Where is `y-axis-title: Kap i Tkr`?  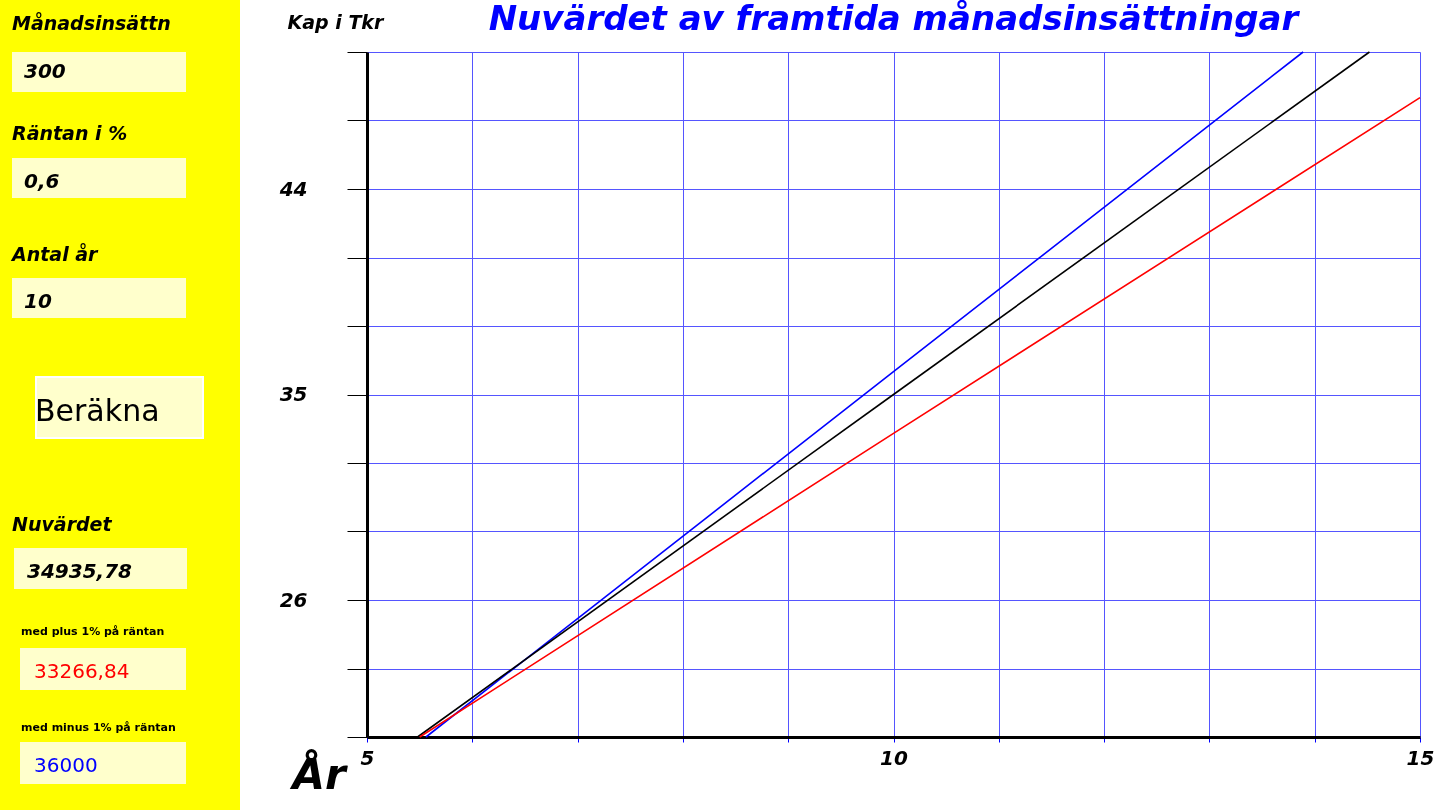 y-axis-title: Kap i Tkr is located at coordinates (336, 21).